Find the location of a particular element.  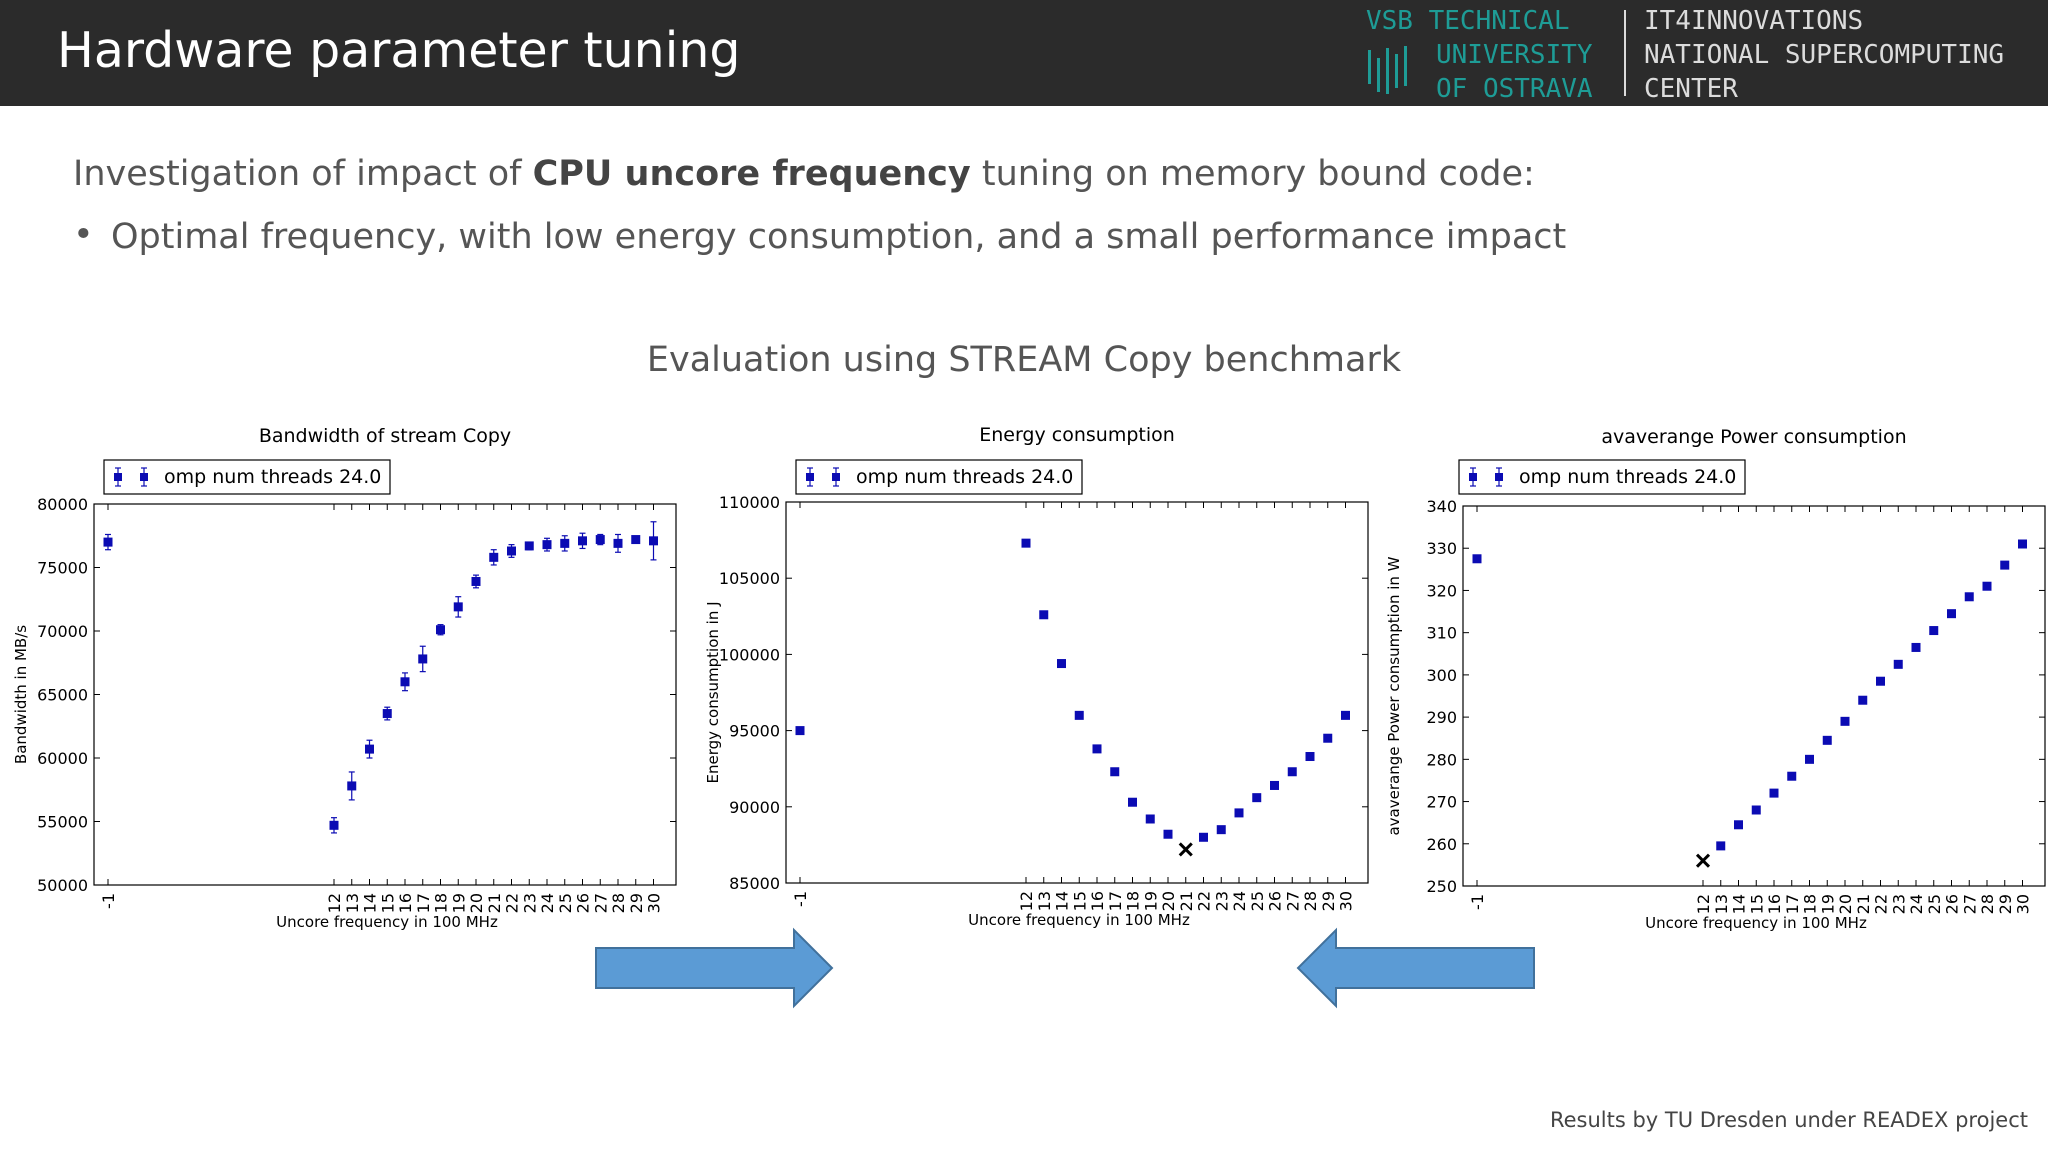

y-tick-label: 250 is located at coordinates (1441, 886).